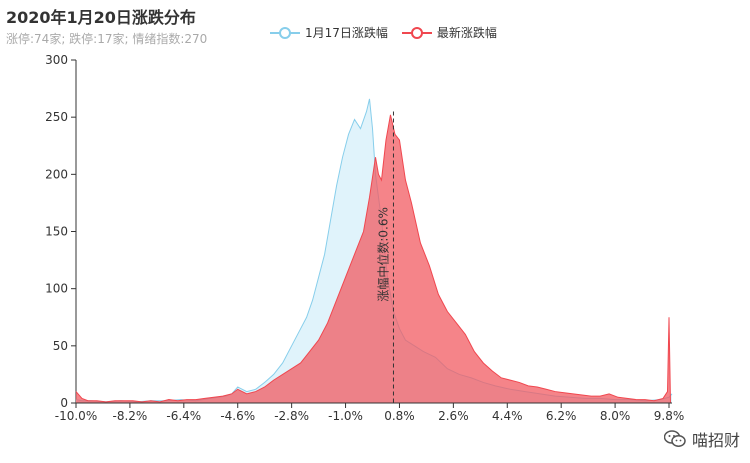 The image size is (750, 463). I want to click on y-tick-label: 100, so click(56, 289).